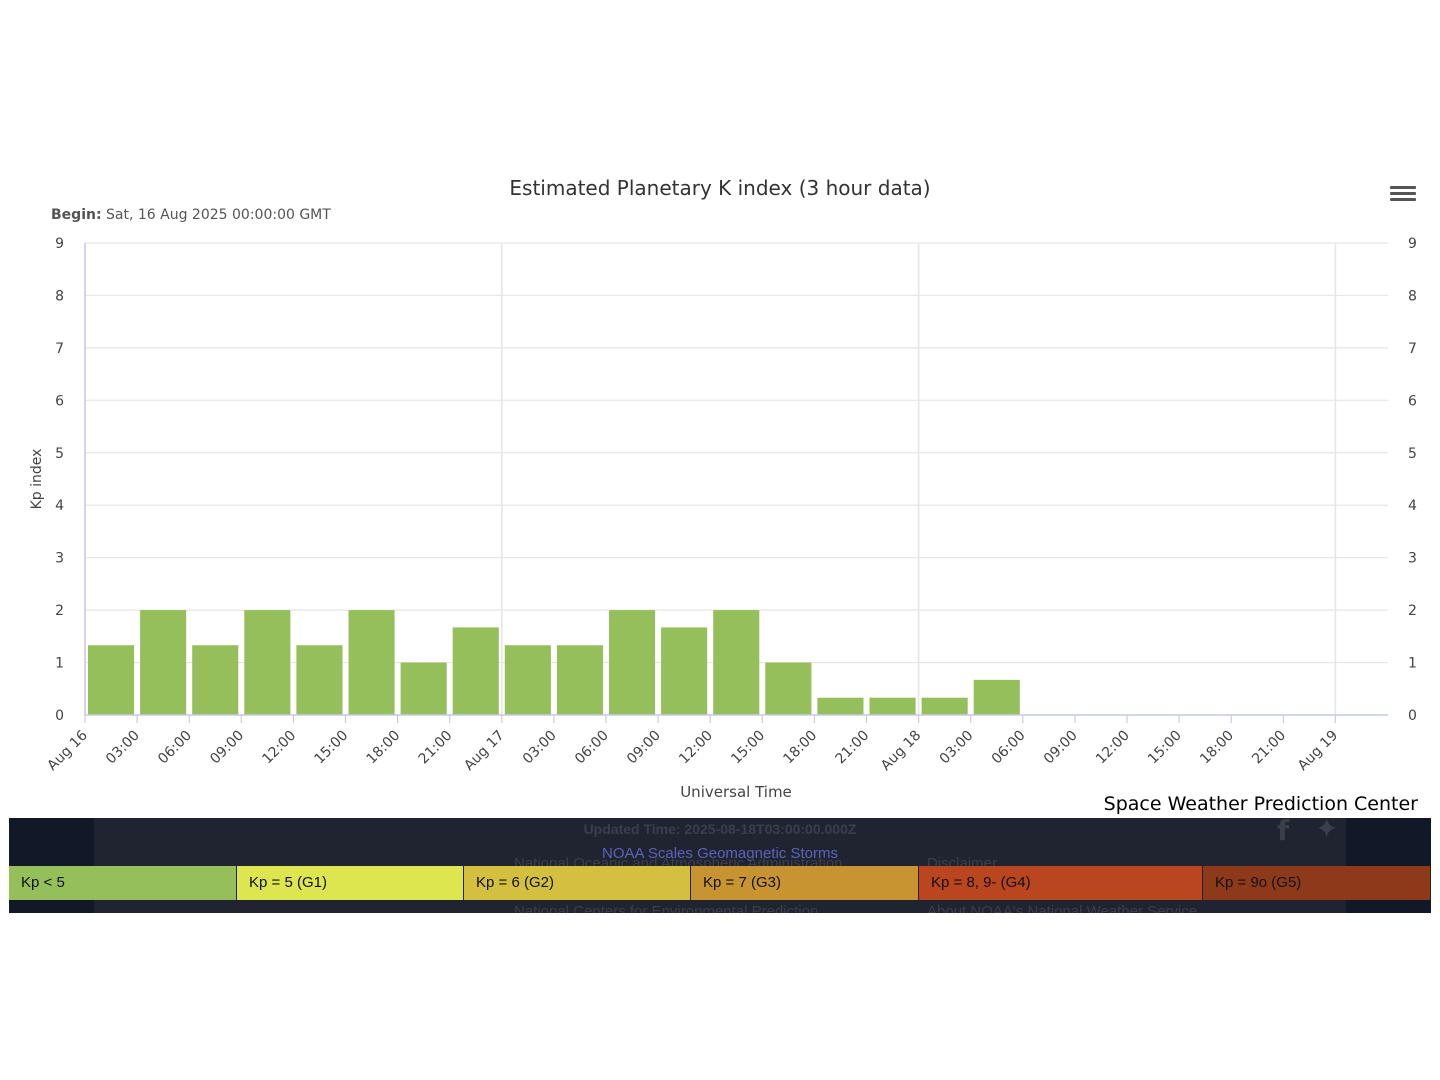  Describe the element at coordinates (1061, 883) in the screenshot. I see `kp-legend-segment: Kp = 8, 9- (G4)` at that location.